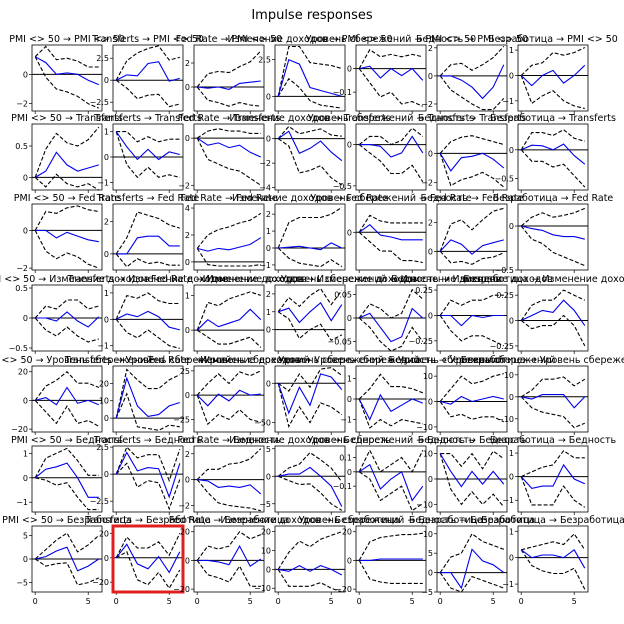 Image resolution: width=624 pixels, height=624 pixels. I want to click on panel-r3-c2: Fed Rate → Изменение доходов 0 1, so click(229, 314).